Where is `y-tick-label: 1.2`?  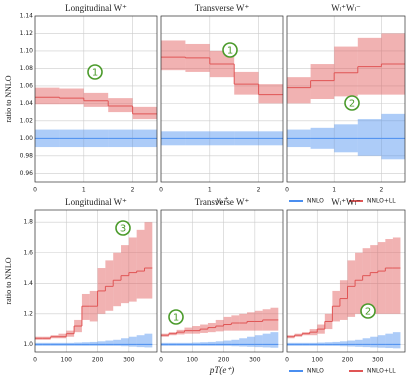 y-tick-label: 1.2 is located at coordinates (28, 313).